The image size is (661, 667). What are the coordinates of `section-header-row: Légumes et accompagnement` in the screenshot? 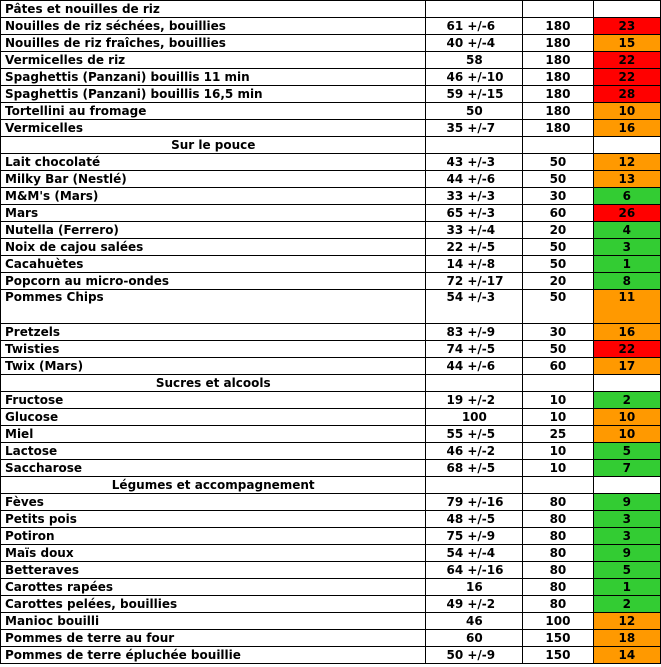 It's located at (330, 485).